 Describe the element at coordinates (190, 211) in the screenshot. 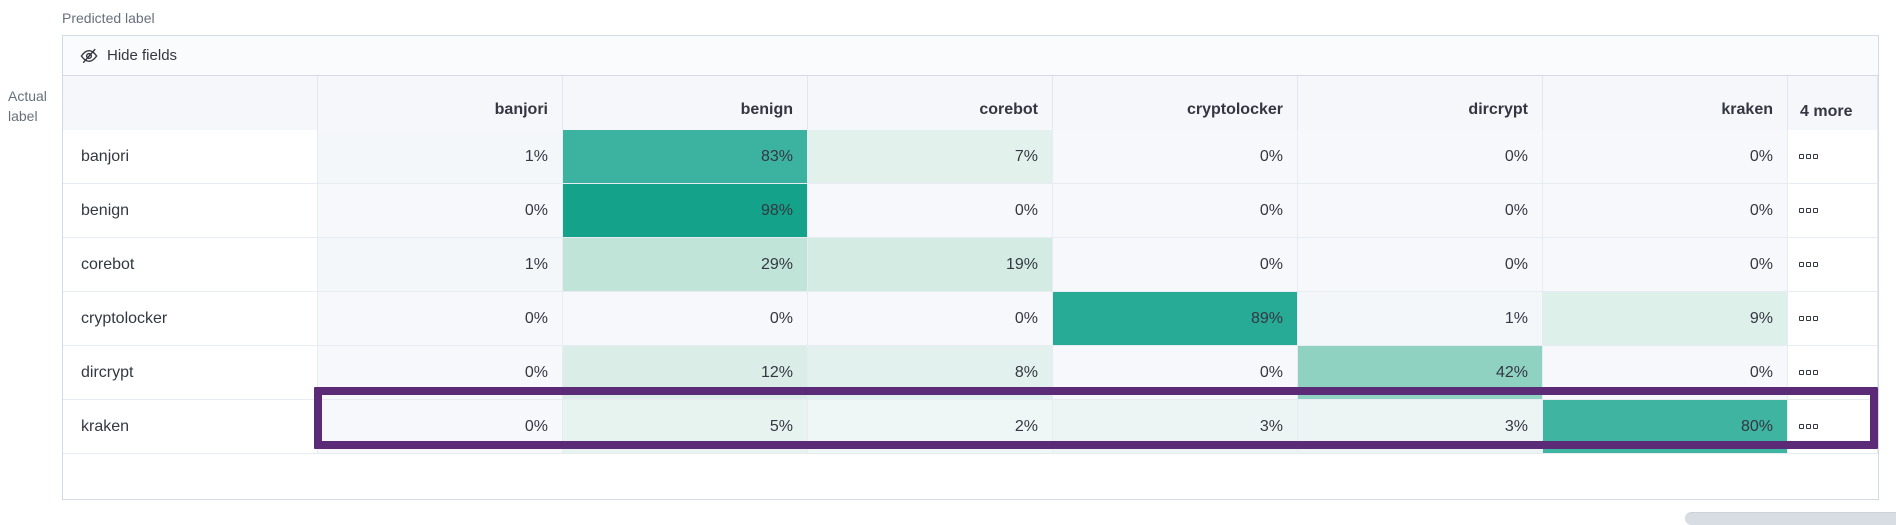

I see `row-label-benign: benign` at that location.